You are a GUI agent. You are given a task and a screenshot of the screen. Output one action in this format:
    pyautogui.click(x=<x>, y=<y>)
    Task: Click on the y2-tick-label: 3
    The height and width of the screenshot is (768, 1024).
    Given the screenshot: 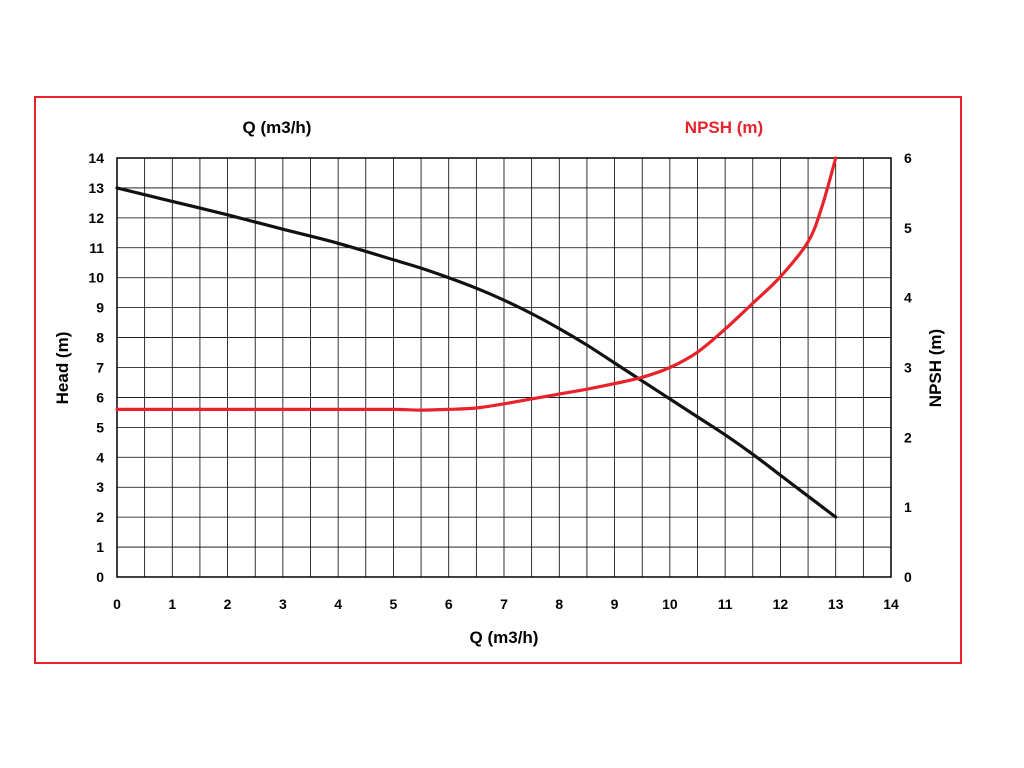 What is the action you would take?
    pyautogui.click(x=908, y=368)
    